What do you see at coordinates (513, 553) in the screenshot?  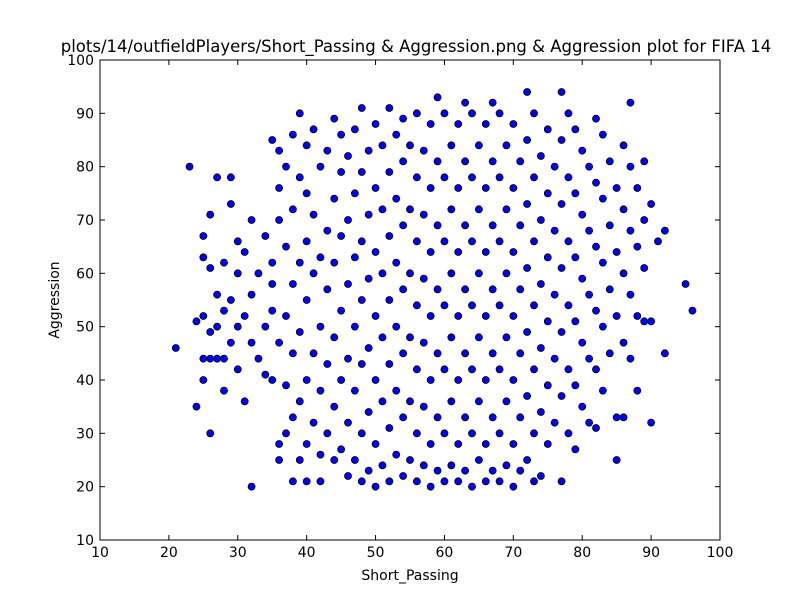 I see `x-tick-label: 70` at bounding box center [513, 553].